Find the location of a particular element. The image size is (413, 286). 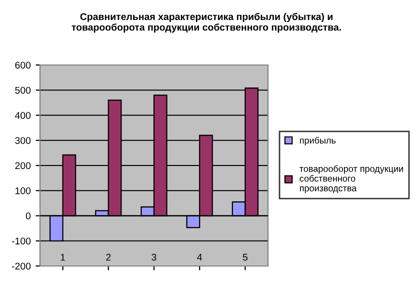

y-tick-label: 500 is located at coordinates (23, 90).